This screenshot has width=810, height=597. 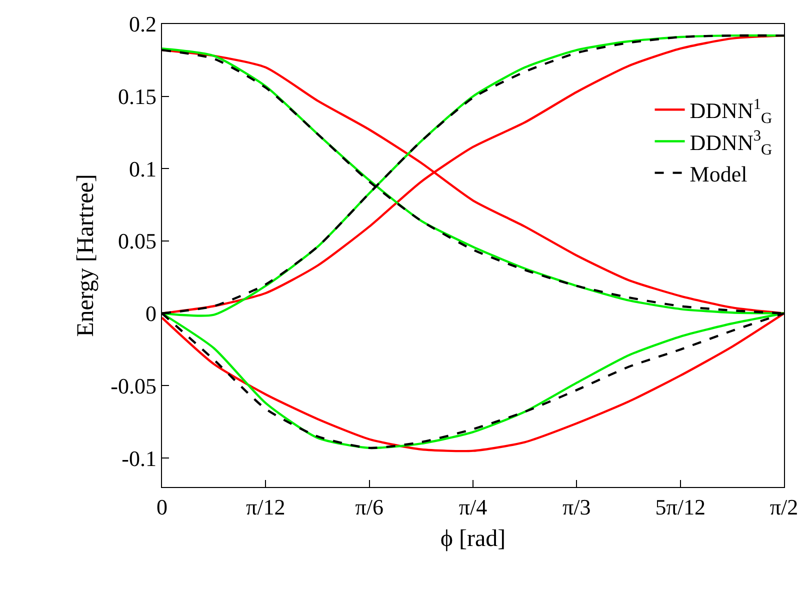 I want to click on y-tick-label: 0.1, so click(x=142, y=169).